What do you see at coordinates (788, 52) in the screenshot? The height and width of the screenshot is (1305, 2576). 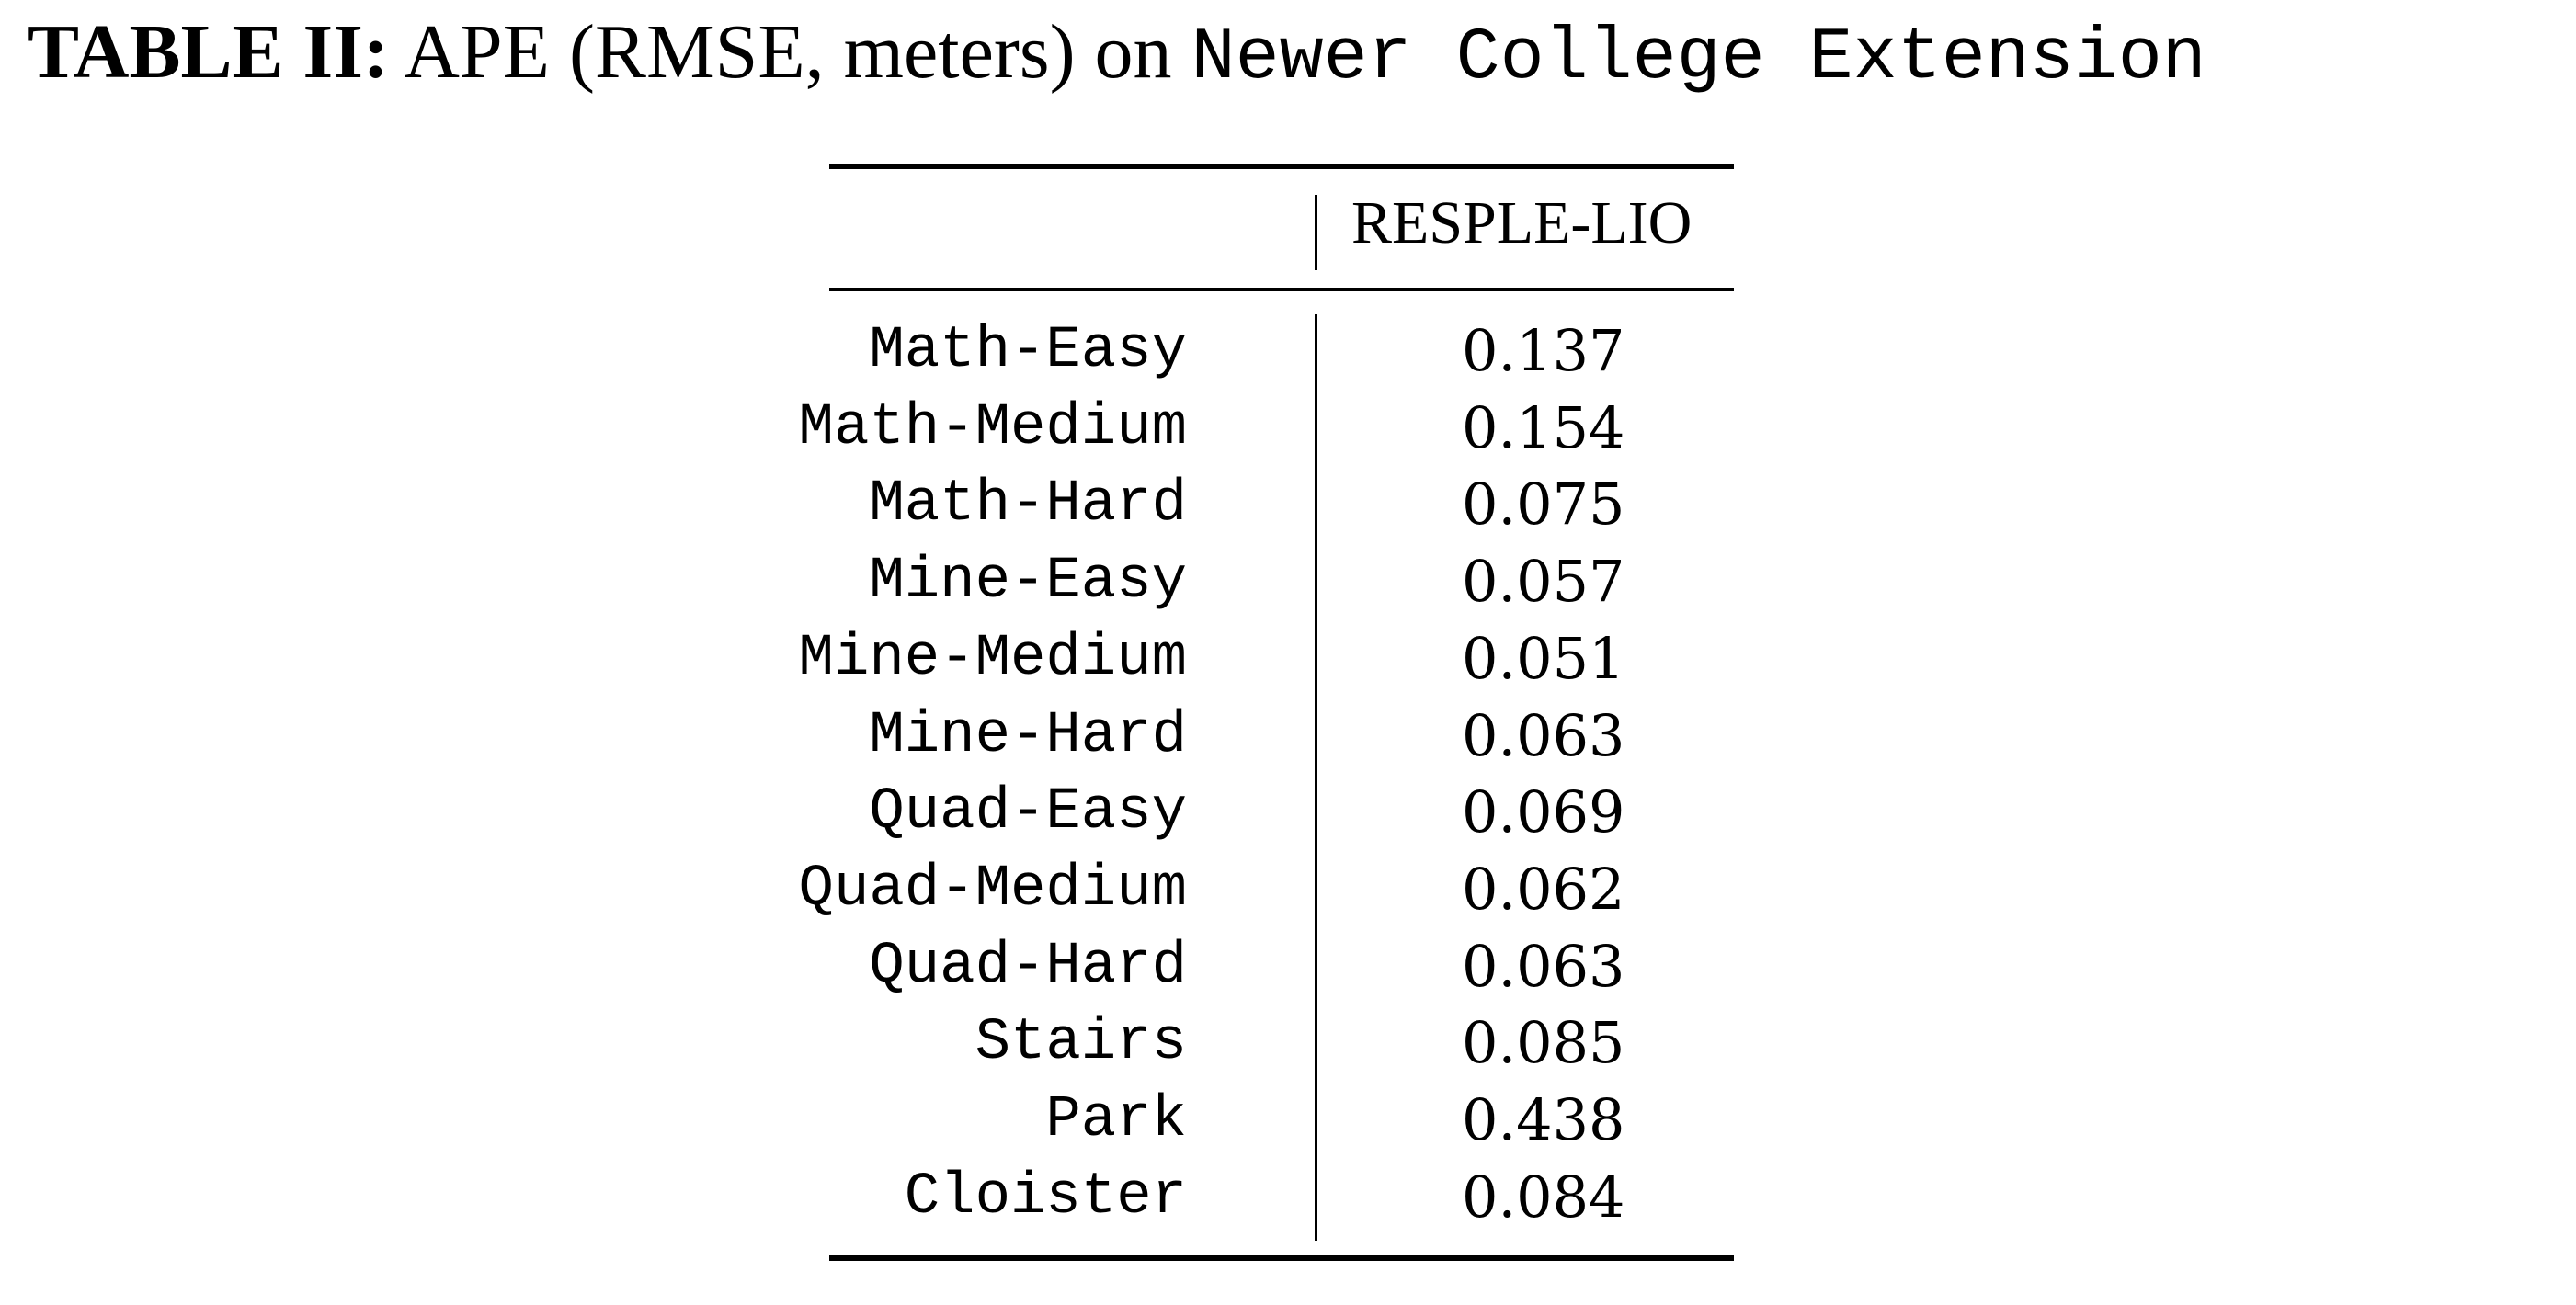 I see `caption-text: APE (RMSE, meters) on` at bounding box center [788, 52].